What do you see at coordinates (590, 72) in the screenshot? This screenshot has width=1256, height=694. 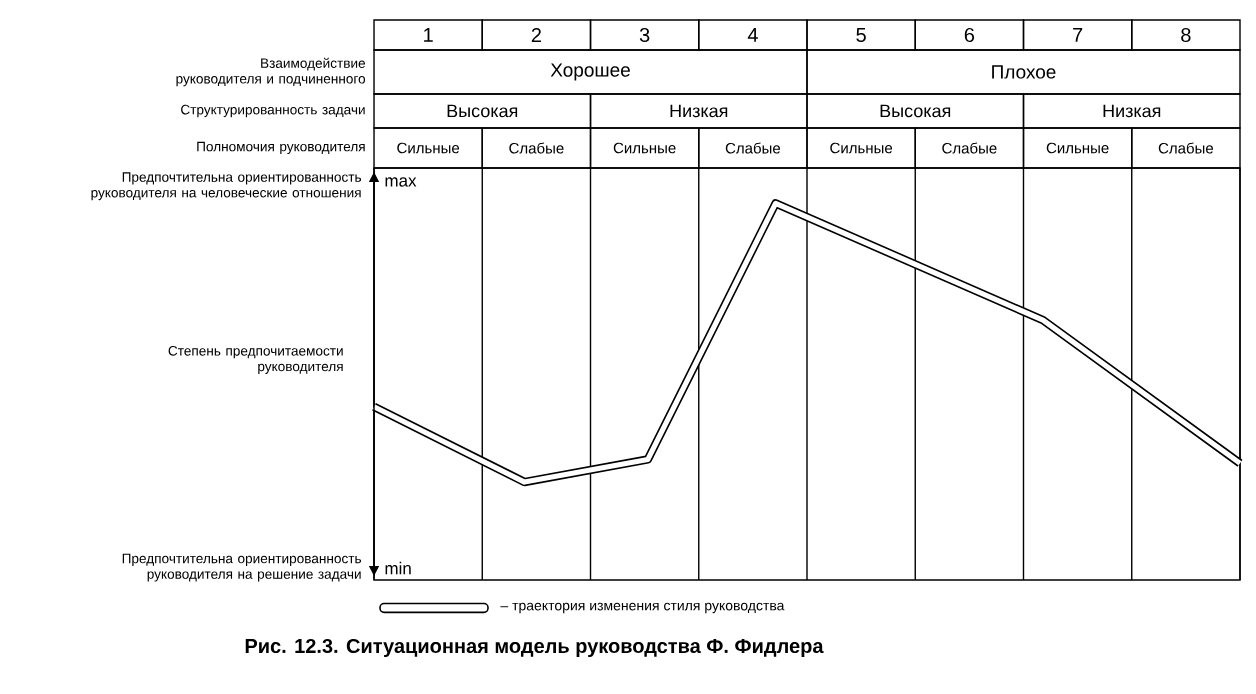 I see `text: Хорошее` at bounding box center [590, 72].